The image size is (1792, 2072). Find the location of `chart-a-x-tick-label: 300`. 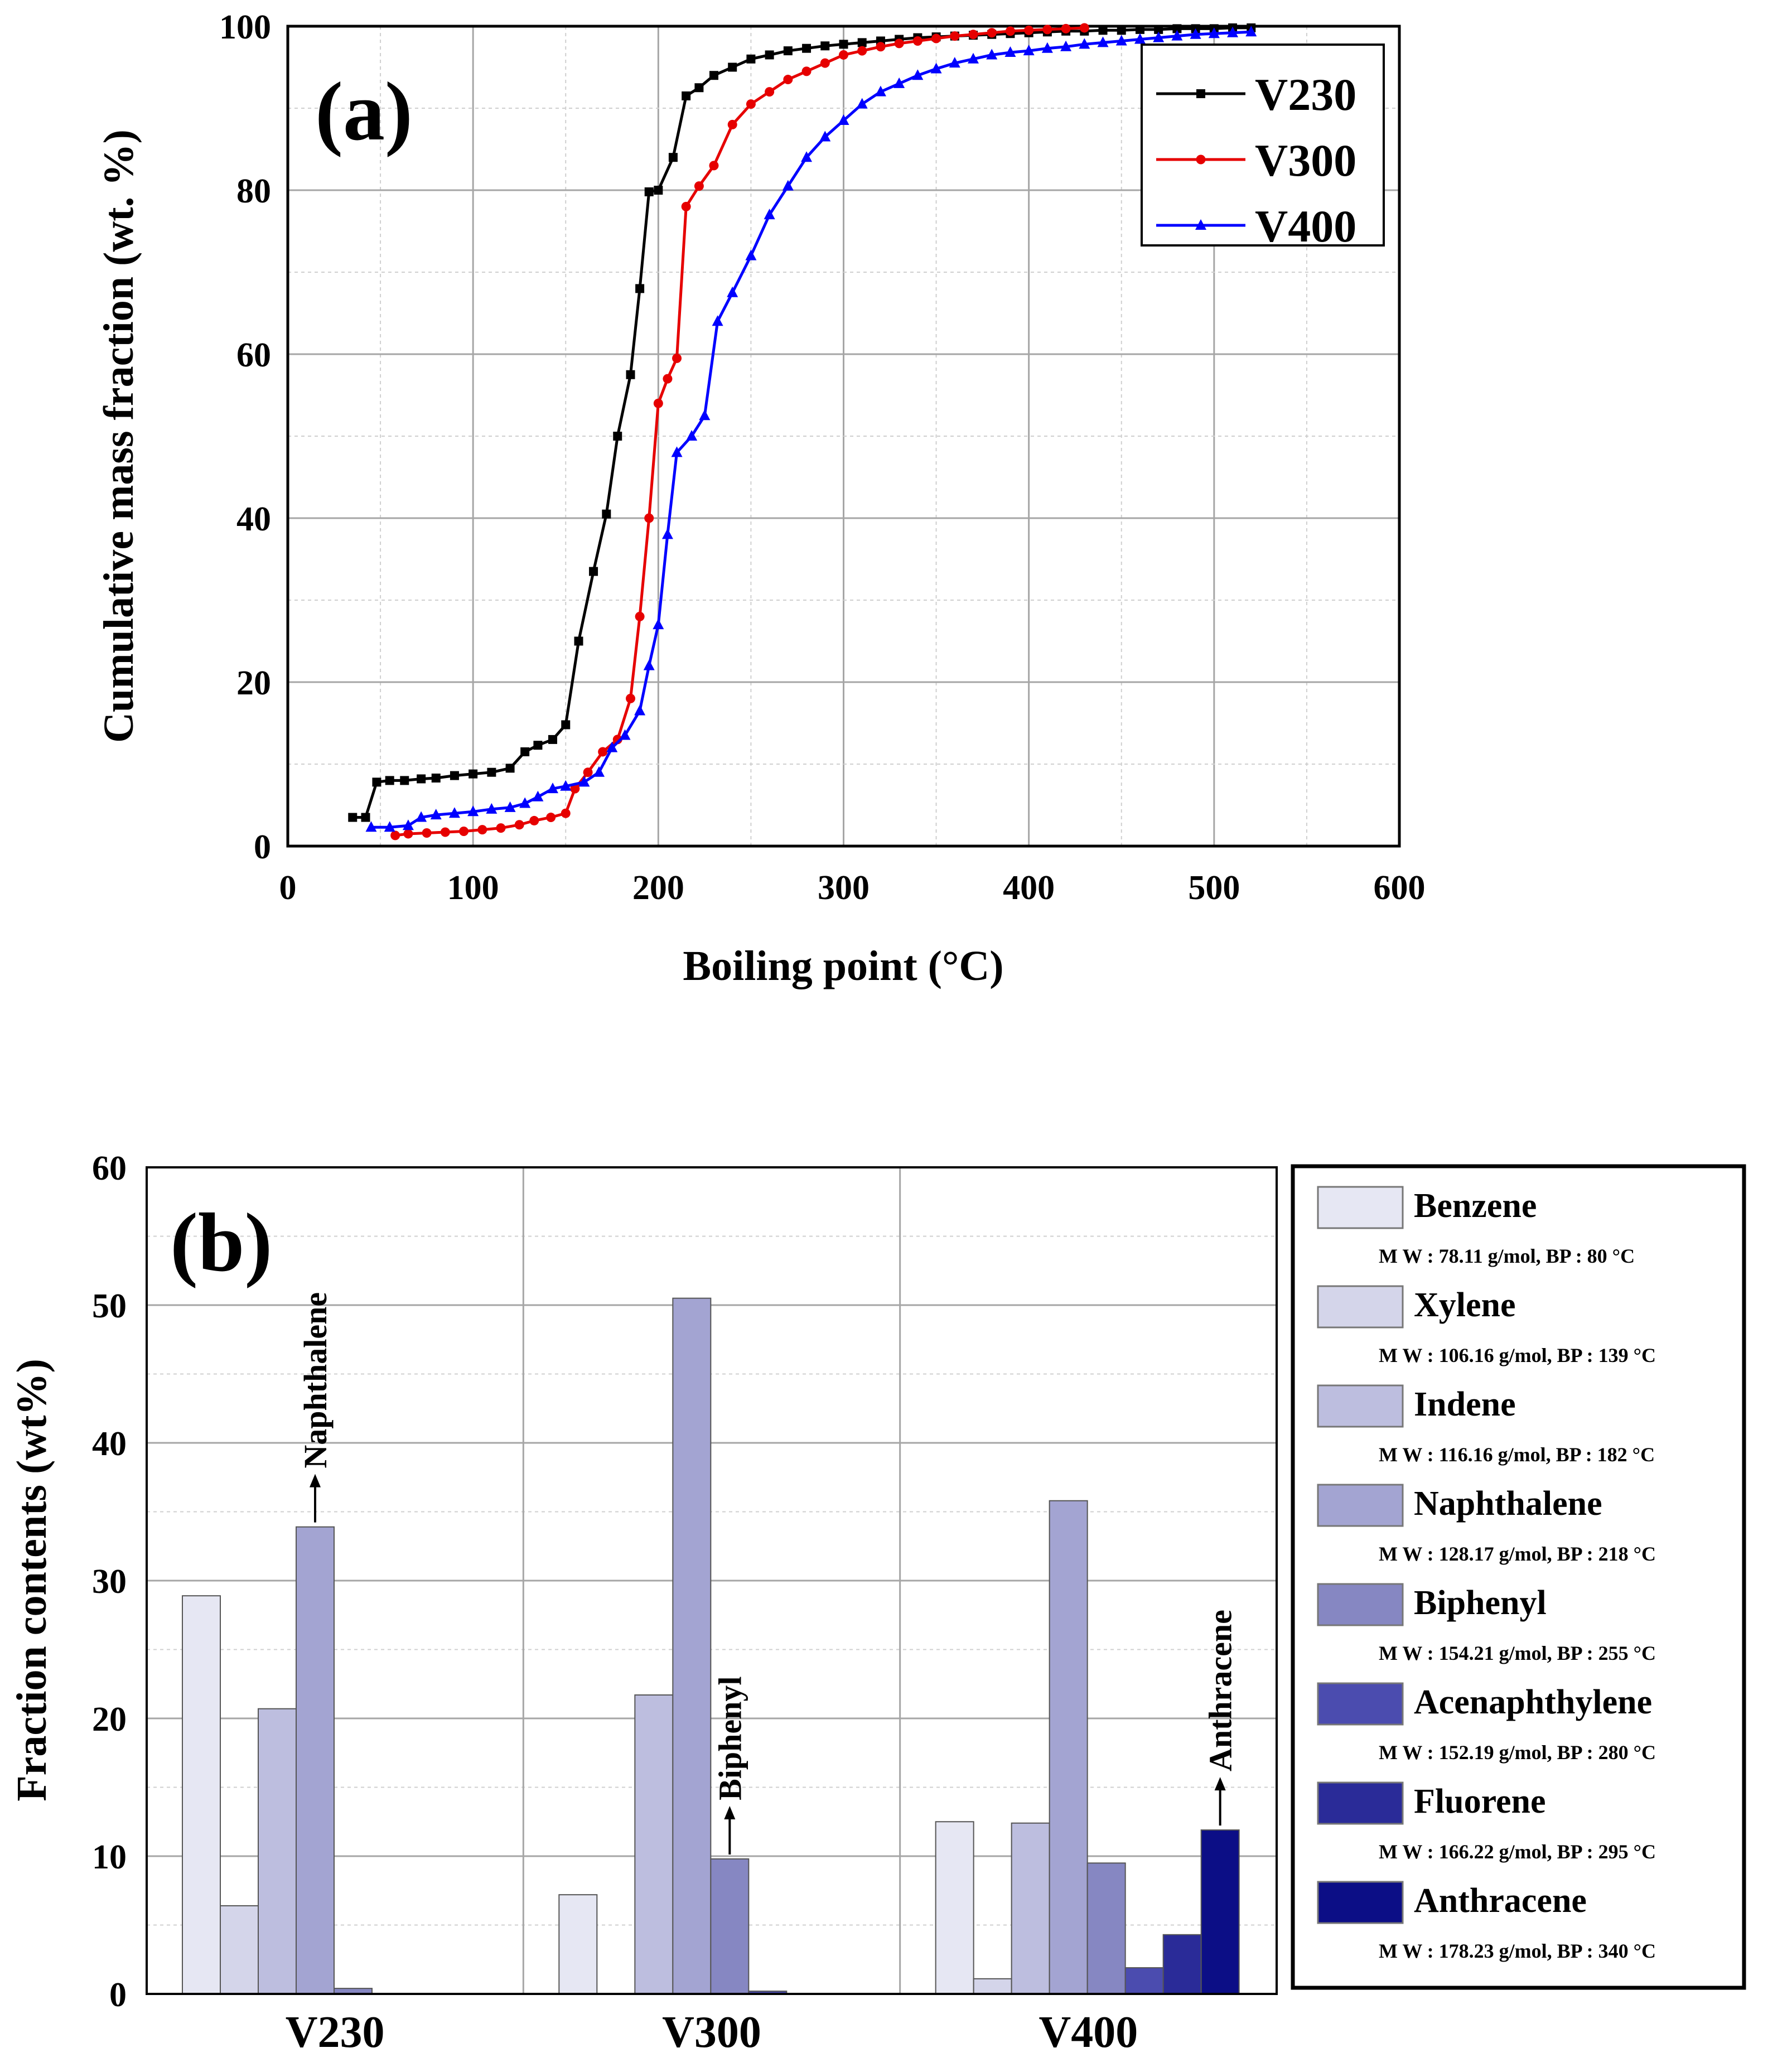

chart-a-x-tick-label: 300 is located at coordinates (844, 888).